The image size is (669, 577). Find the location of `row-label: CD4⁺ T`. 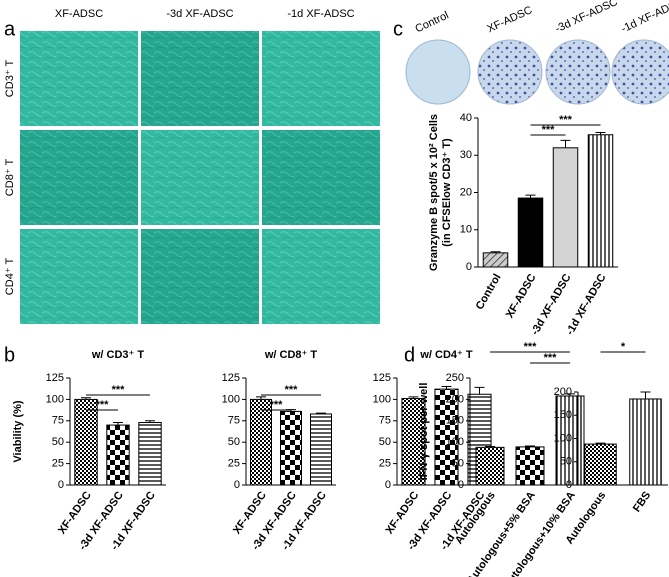

row-label: CD4⁺ T is located at coordinates (10, 277).